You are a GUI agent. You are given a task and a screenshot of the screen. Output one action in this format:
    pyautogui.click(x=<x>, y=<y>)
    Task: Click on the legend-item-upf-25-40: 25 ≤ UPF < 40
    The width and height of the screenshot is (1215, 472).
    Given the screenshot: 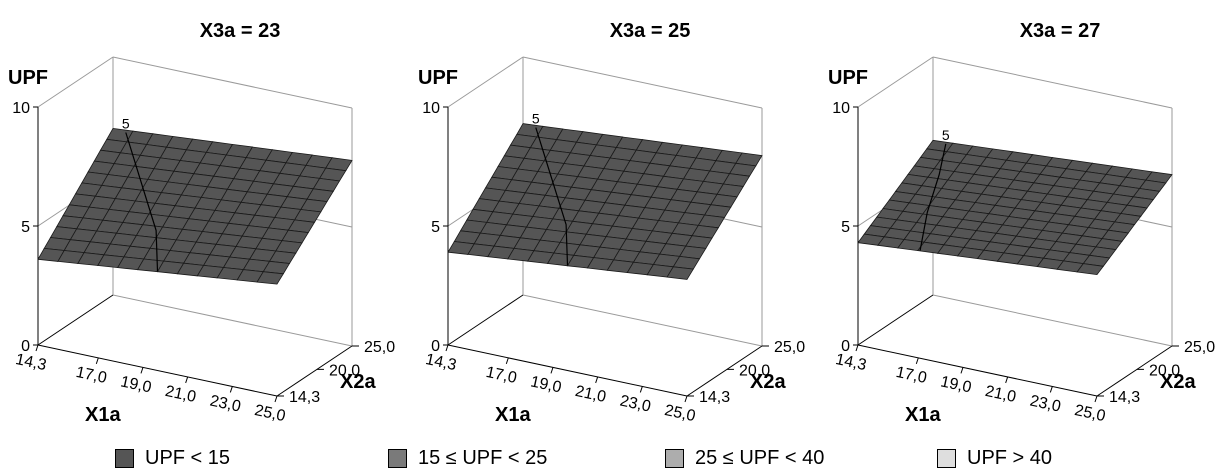 What is the action you would take?
    pyautogui.click(x=744, y=458)
    